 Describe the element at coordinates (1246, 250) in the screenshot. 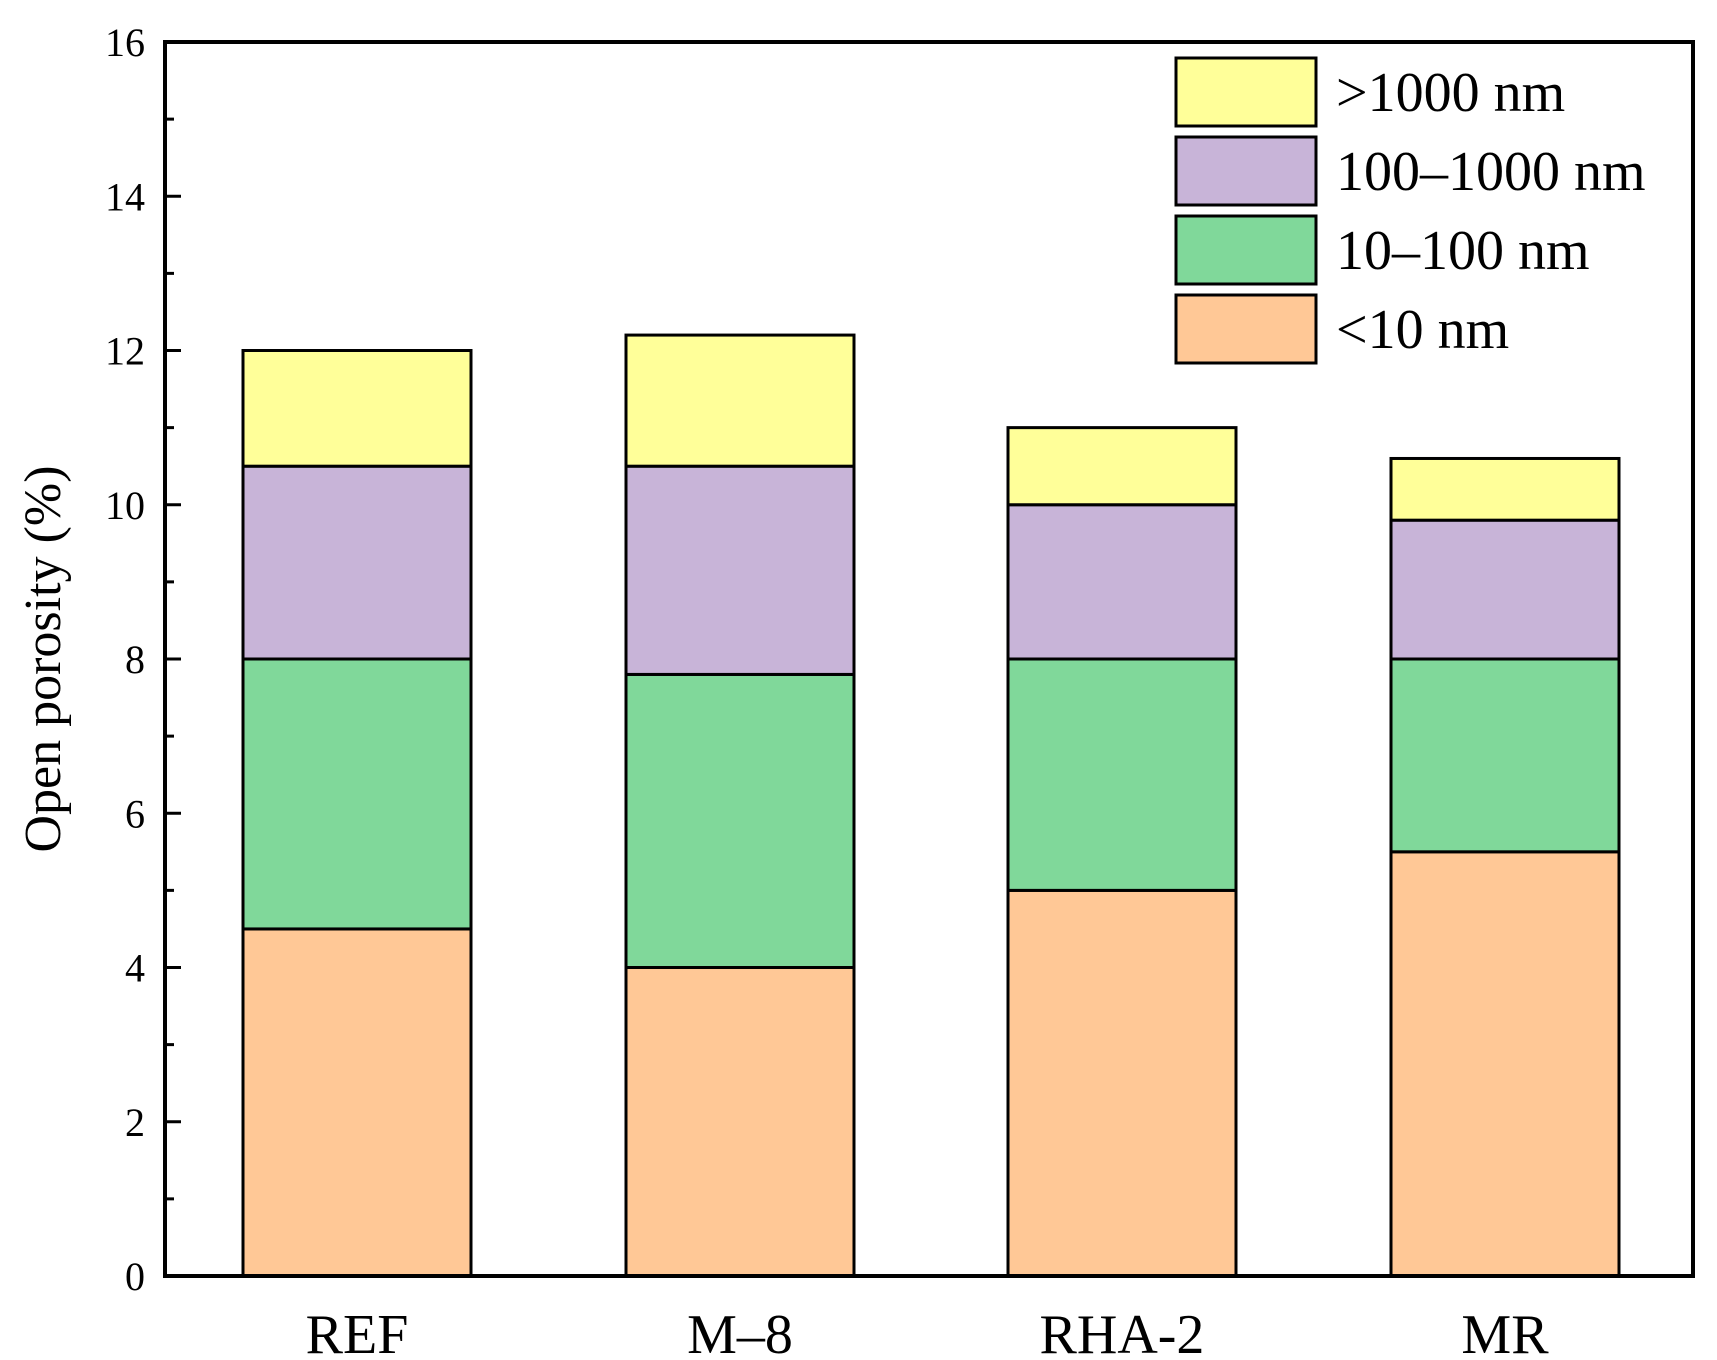

I see `legend-swatch-10-100-nm` at that location.